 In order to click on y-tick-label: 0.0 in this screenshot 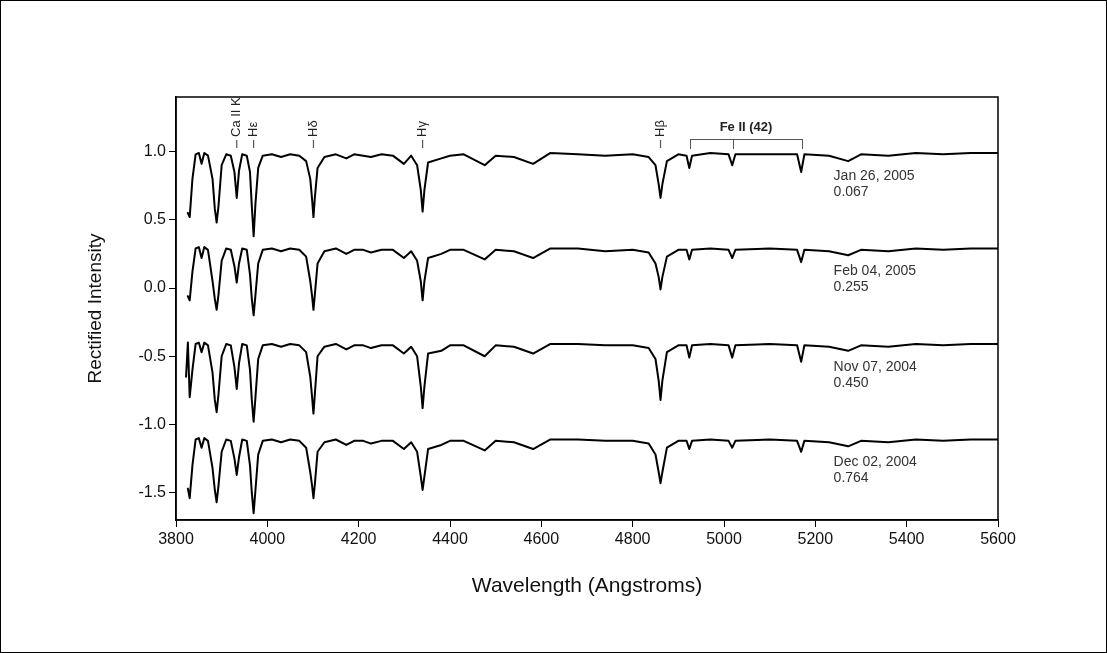, I will do `click(155, 287)`.